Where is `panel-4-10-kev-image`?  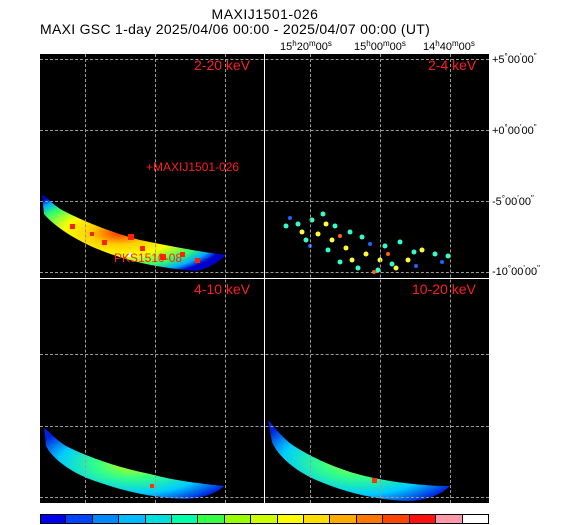 panel-4-10-kev-image is located at coordinates (134, 463).